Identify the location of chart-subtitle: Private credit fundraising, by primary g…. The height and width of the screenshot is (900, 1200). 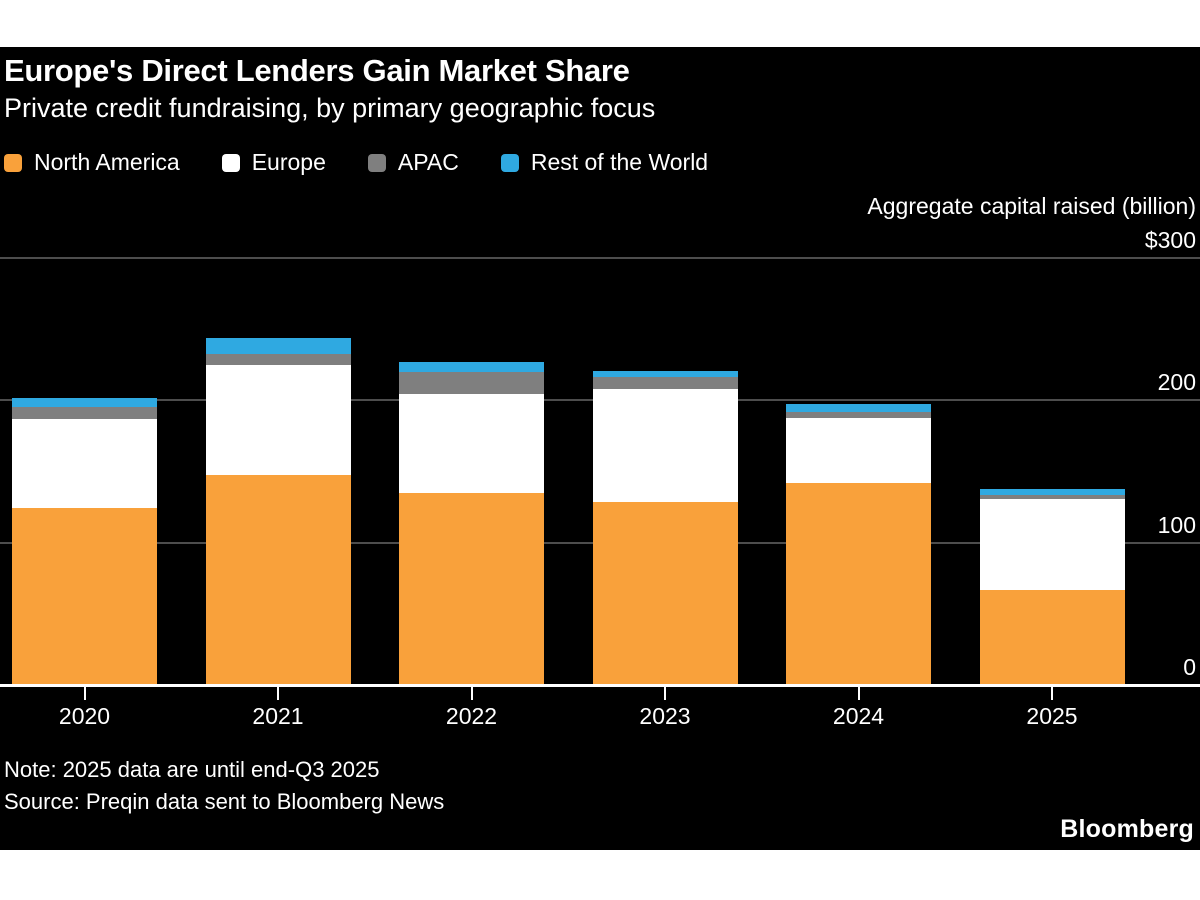
(330, 108).